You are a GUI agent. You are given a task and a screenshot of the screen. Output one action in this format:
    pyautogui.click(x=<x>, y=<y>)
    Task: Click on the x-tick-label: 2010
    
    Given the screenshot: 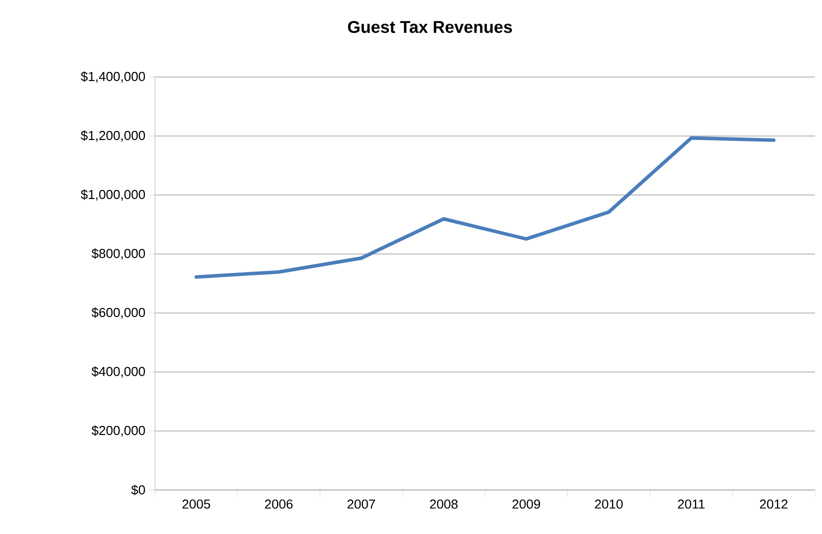 What is the action you would take?
    pyautogui.click(x=609, y=504)
    